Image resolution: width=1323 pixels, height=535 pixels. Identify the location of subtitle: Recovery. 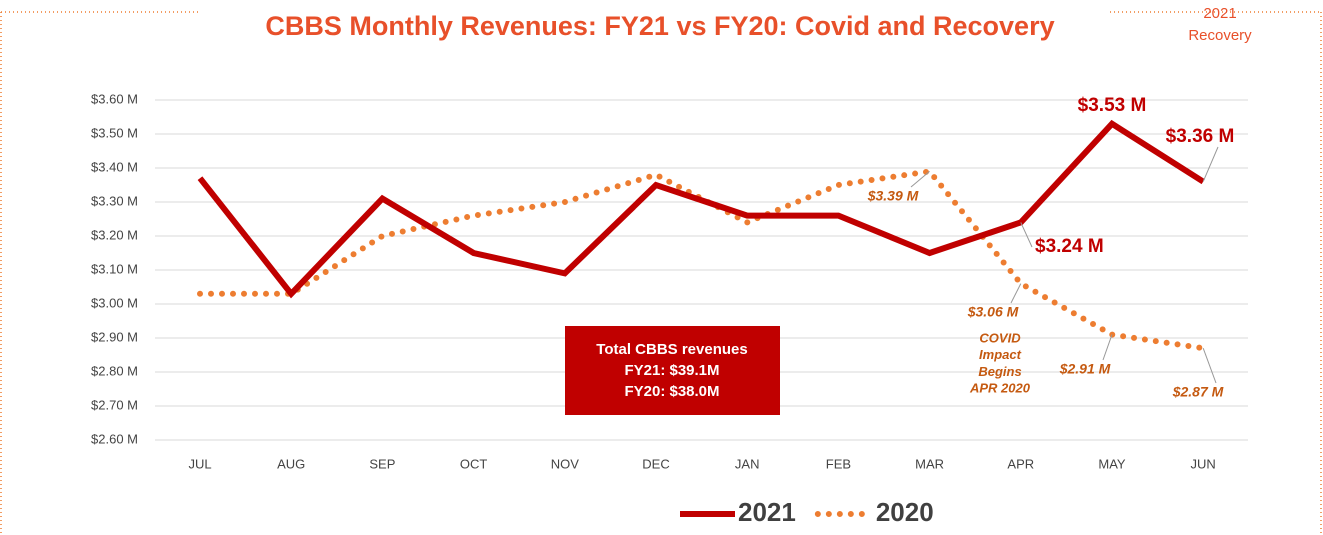
(1220, 35).